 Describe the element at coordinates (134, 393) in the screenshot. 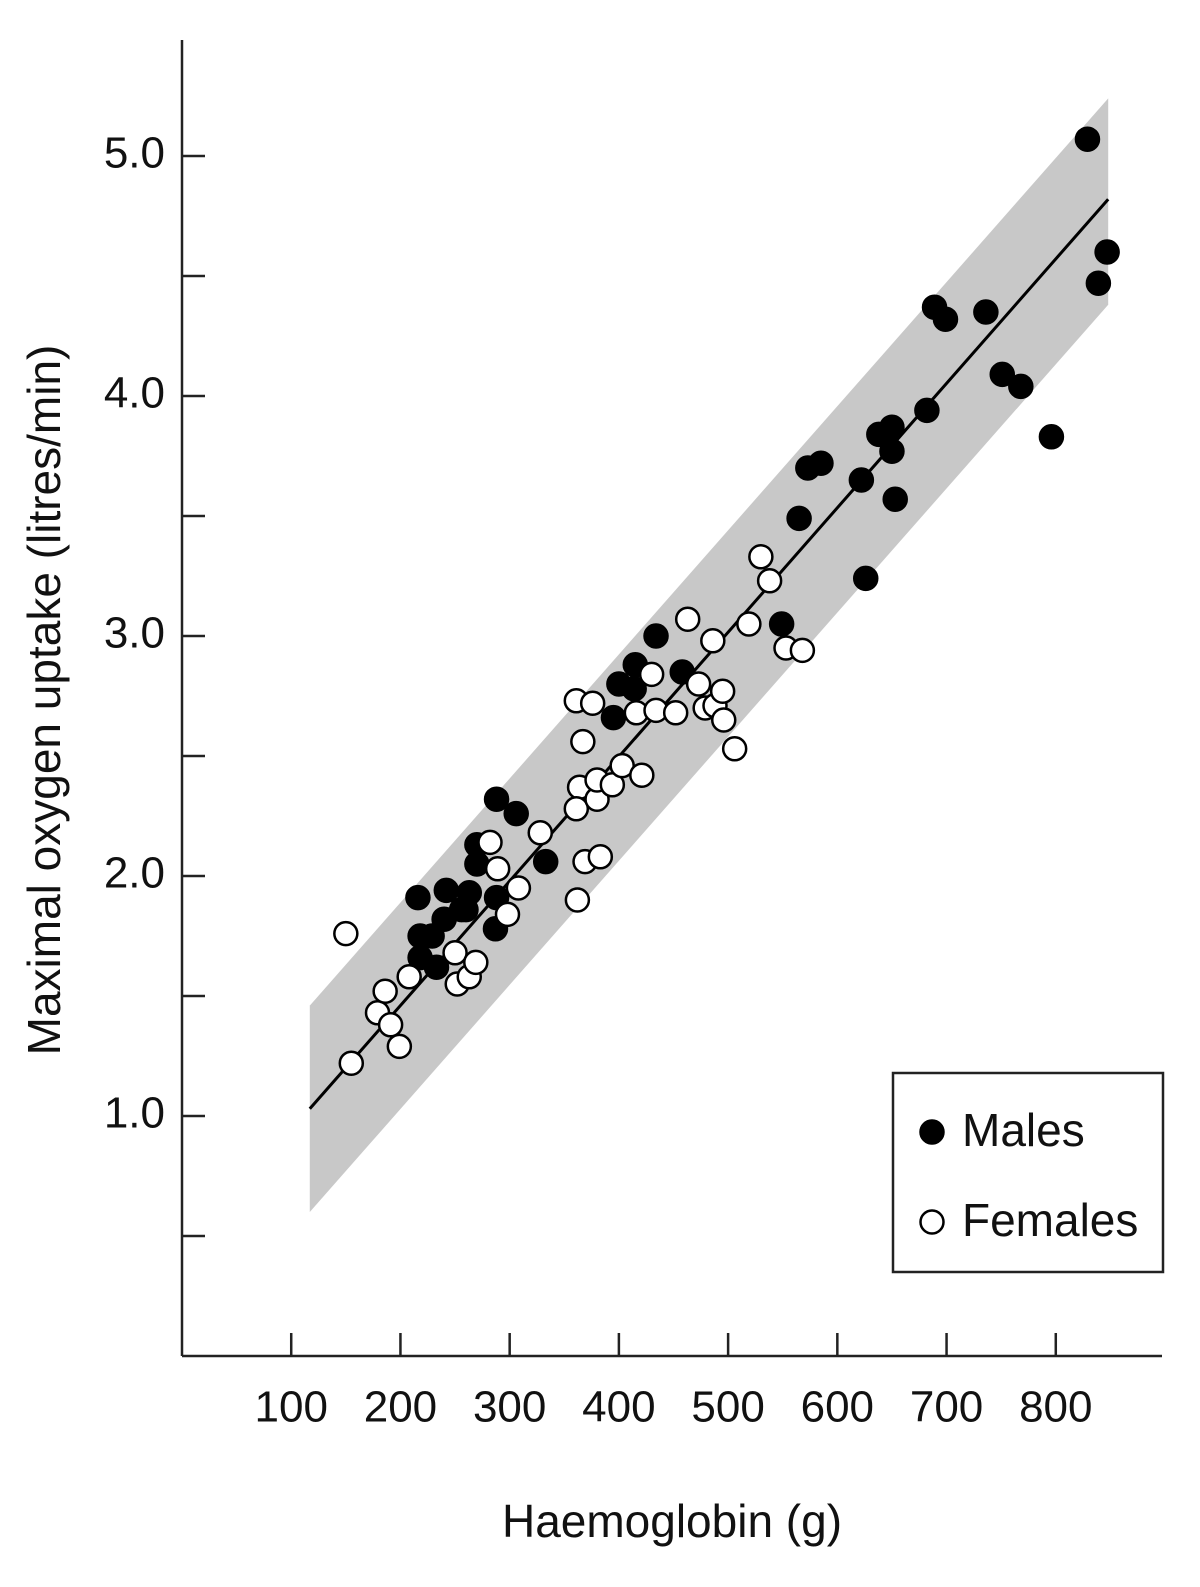

I see `y-tick-label: 4.0` at that location.